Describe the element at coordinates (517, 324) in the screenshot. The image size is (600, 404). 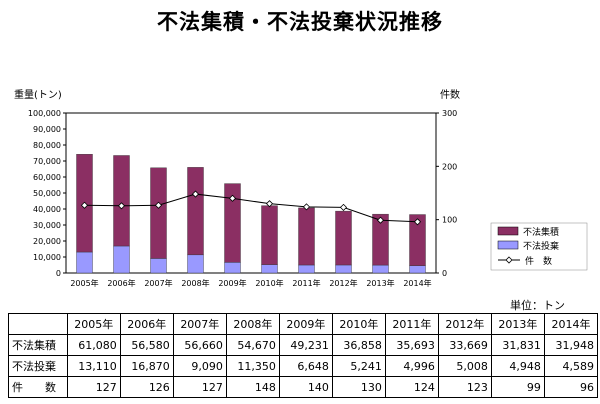
I see `table-year-header: 2013年` at that location.